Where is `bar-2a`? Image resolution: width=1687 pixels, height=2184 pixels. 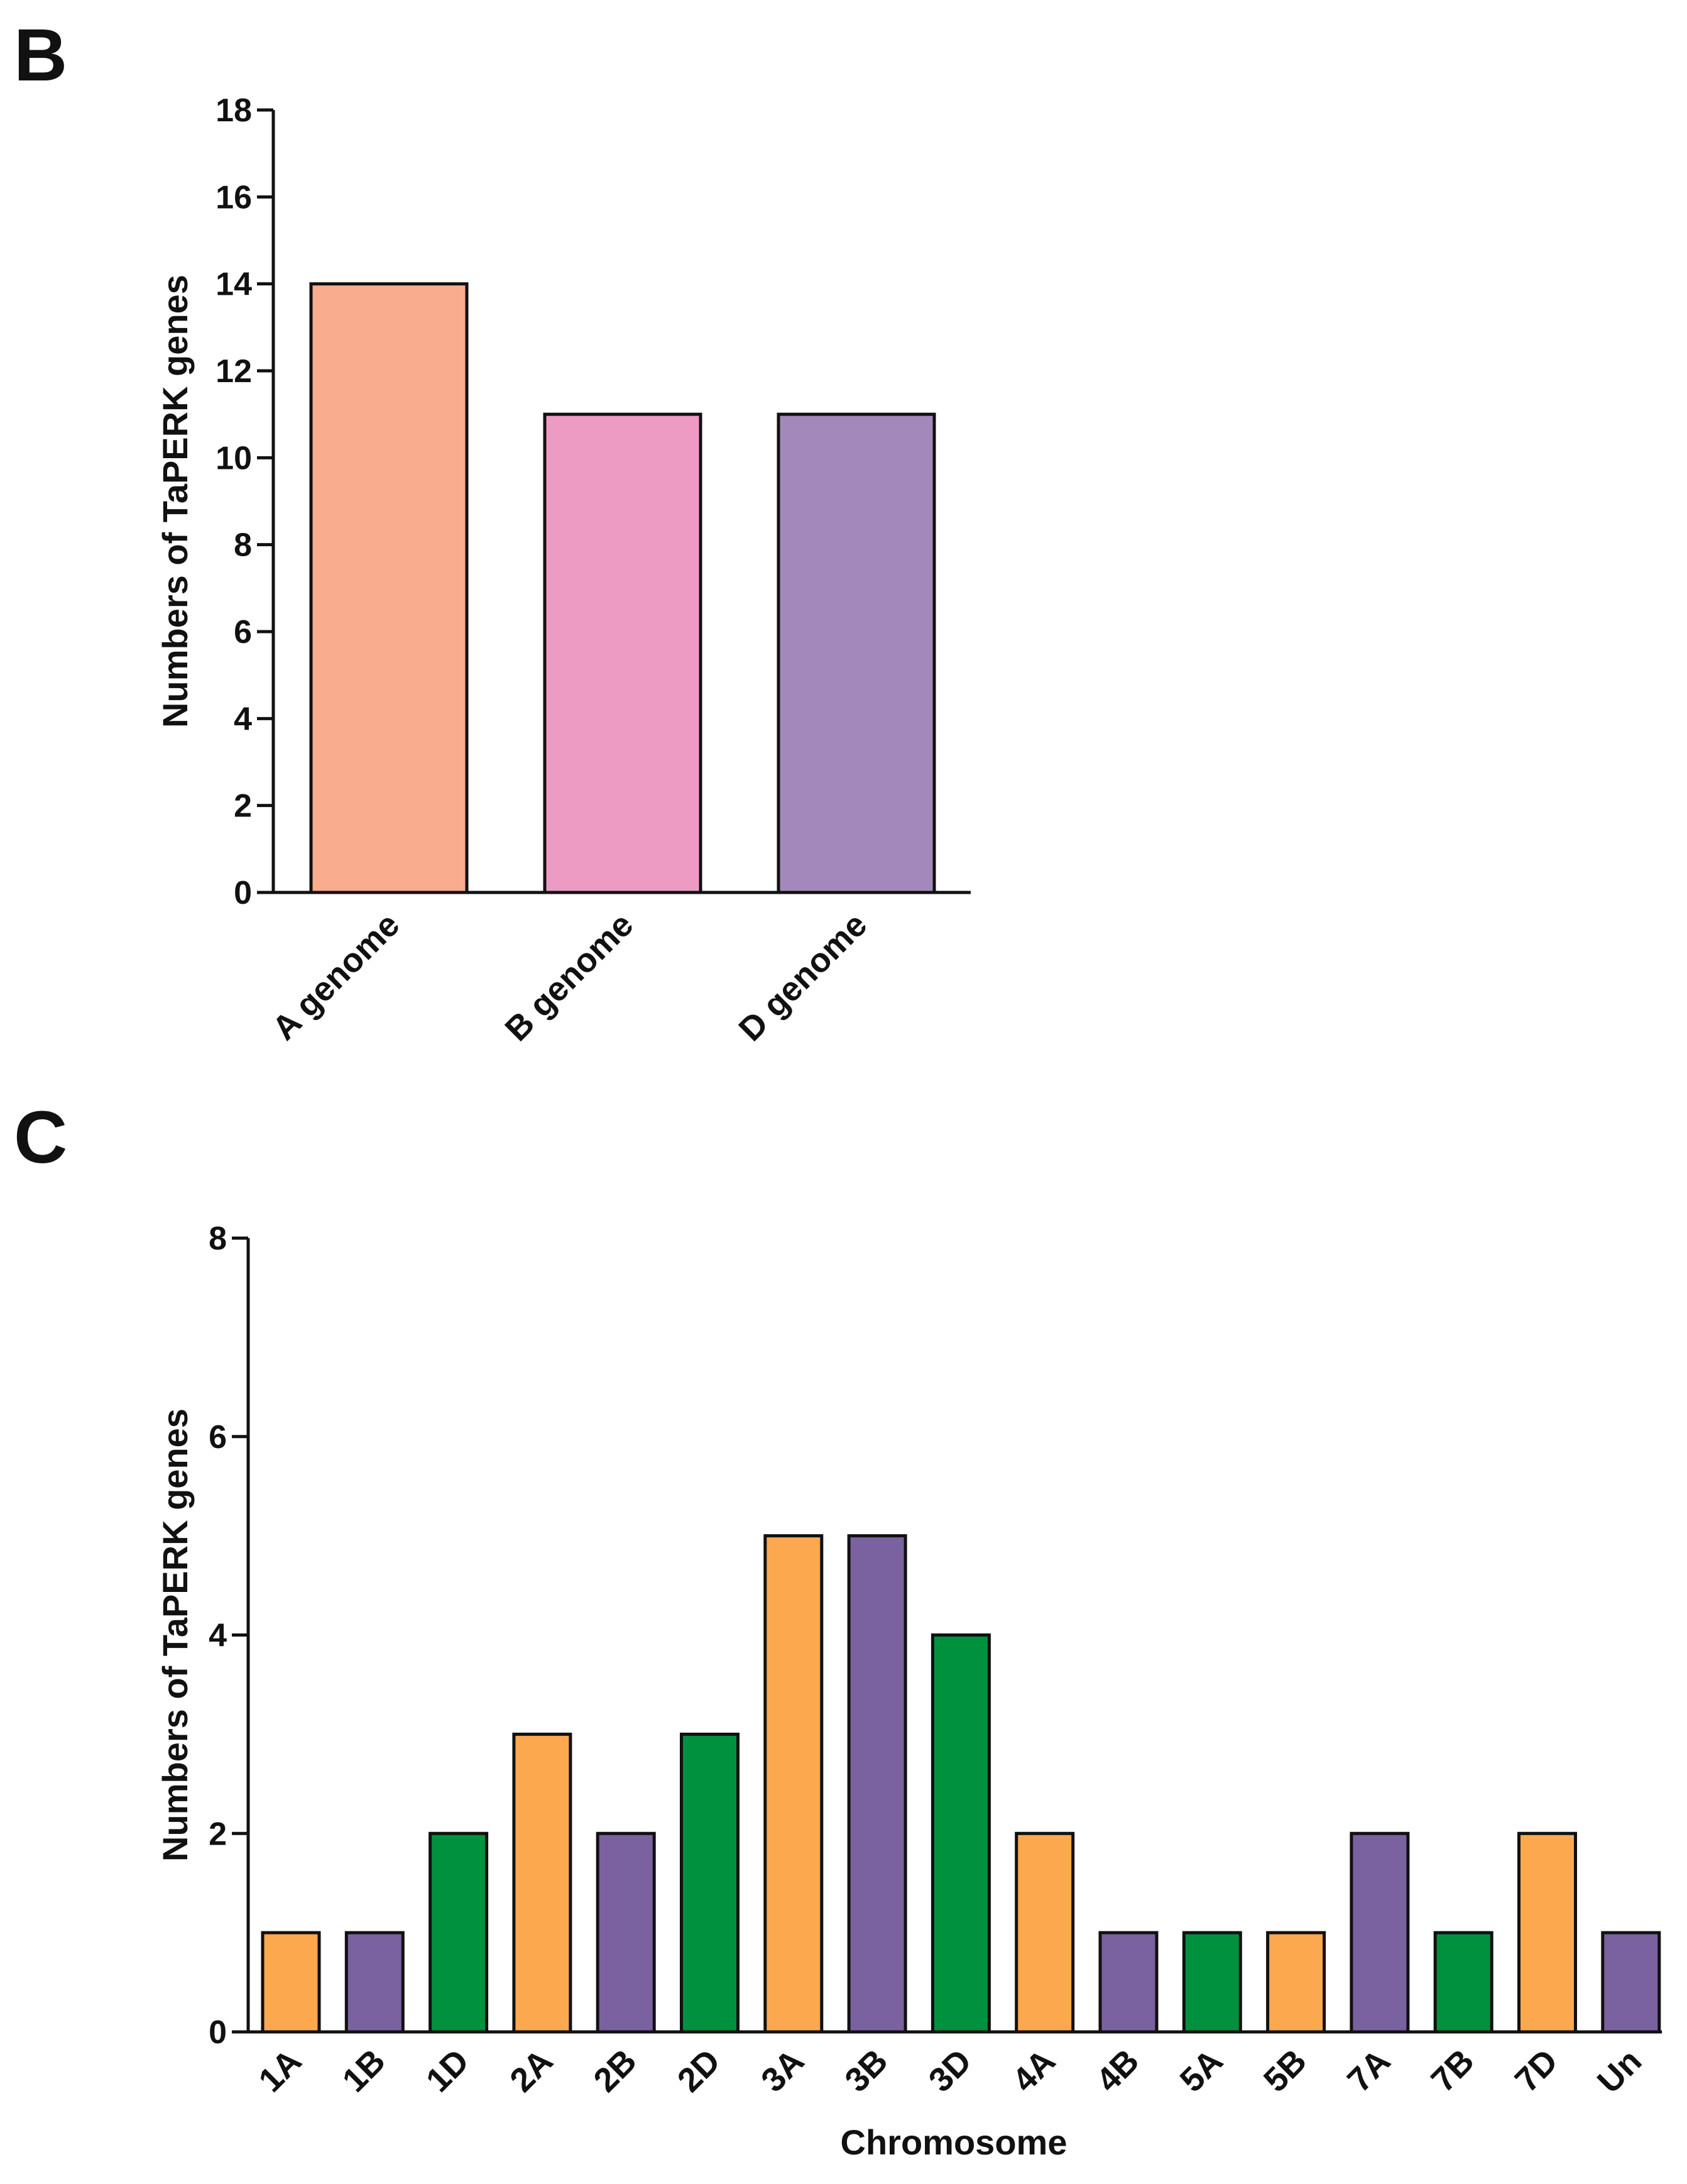 bar-2a is located at coordinates (542, 1883).